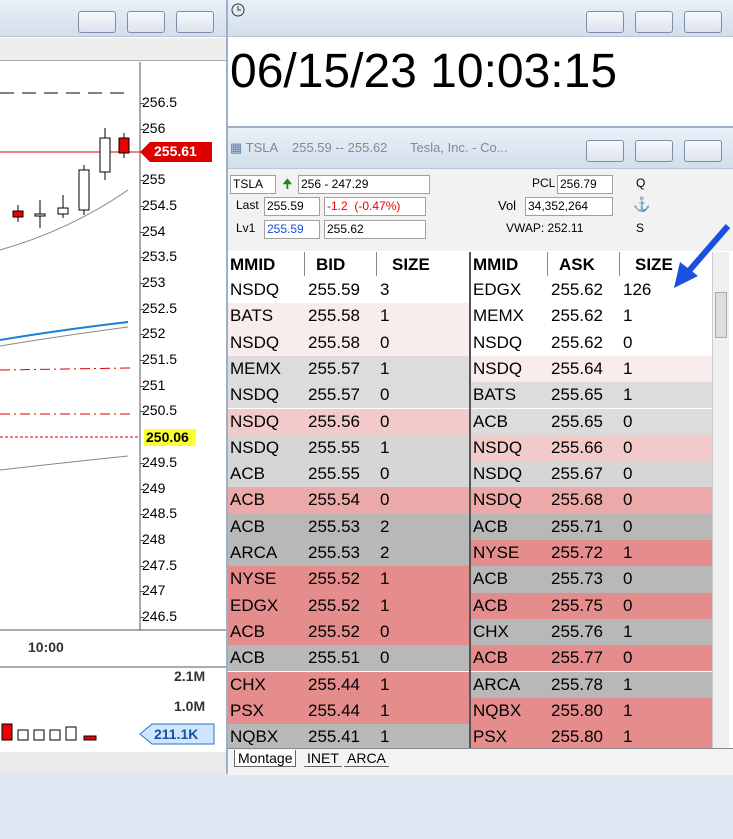  What do you see at coordinates (702, 256) in the screenshot?
I see `pointer-arrow` at bounding box center [702, 256].